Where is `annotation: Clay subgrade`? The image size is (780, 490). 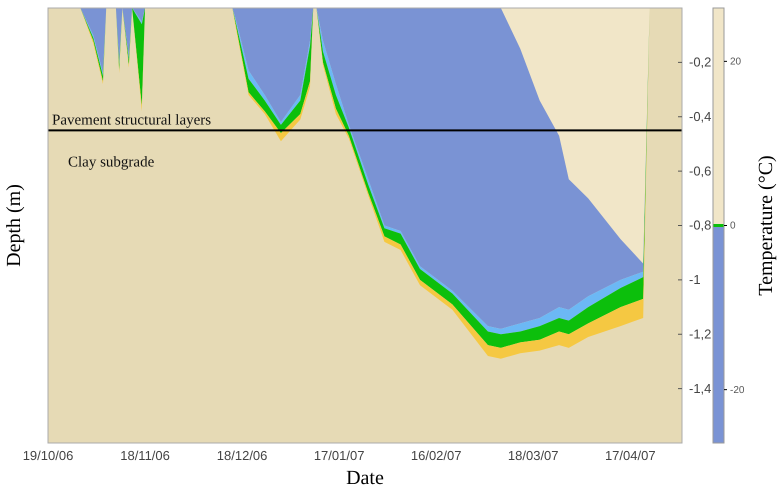
annotation: Clay subgrade is located at coordinates (111, 162).